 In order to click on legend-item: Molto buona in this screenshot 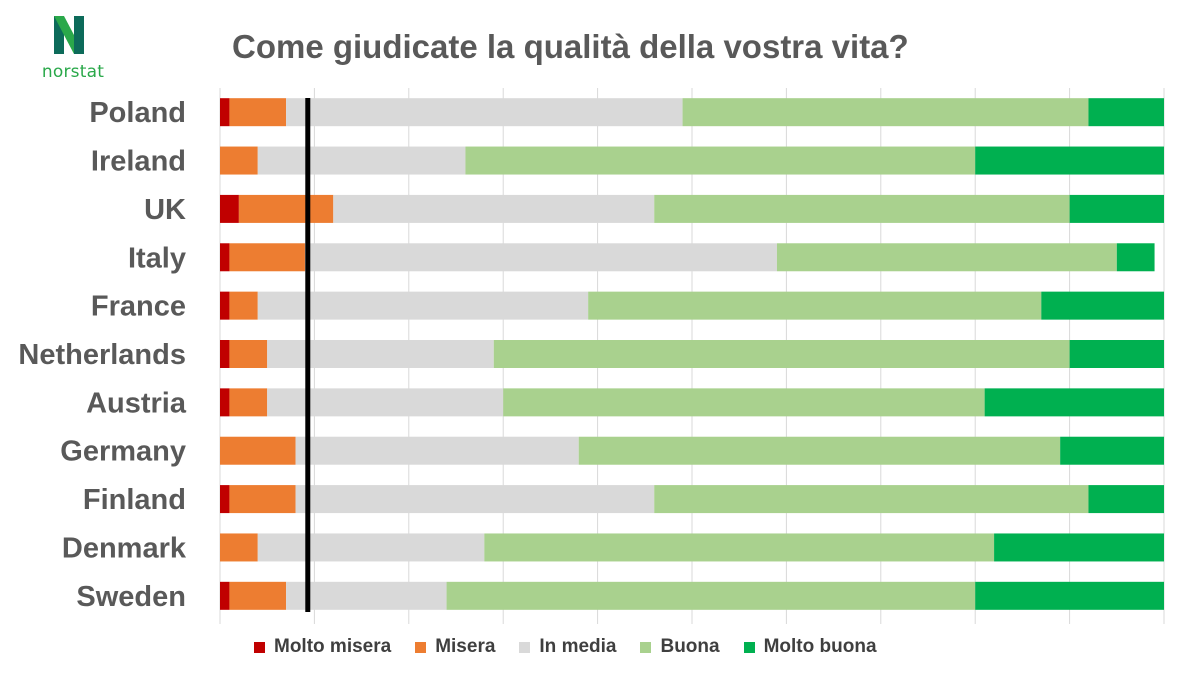, I will do `click(810, 647)`.